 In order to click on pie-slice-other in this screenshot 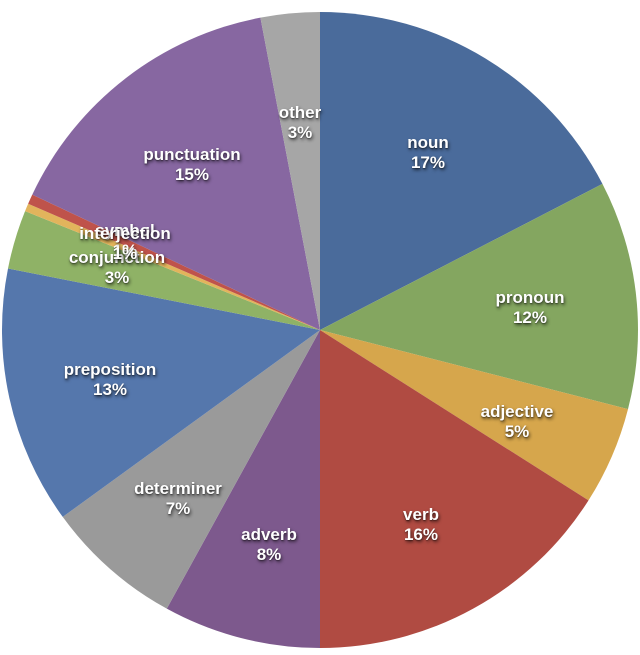, I will do `click(290, 170)`.